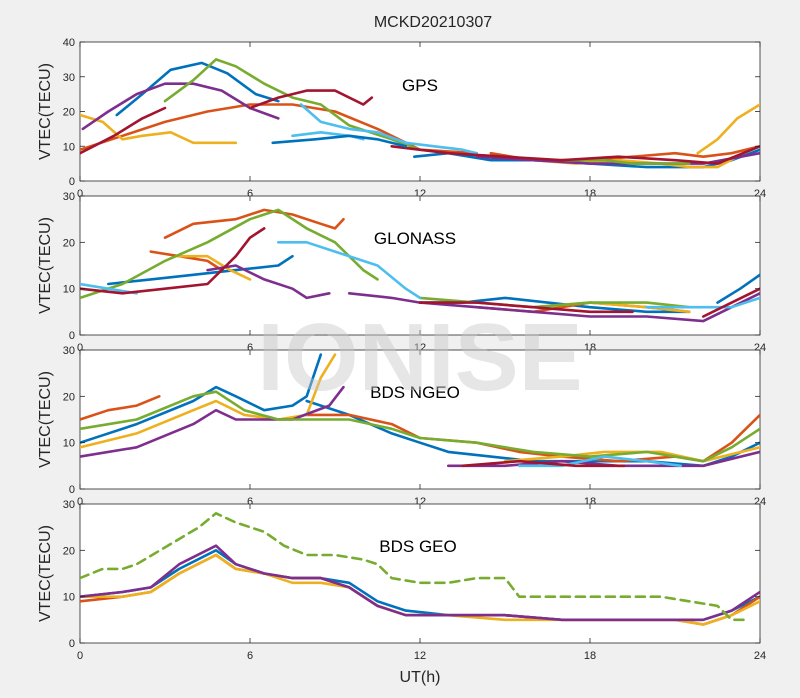 The height and width of the screenshot is (698, 800). What do you see at coordinates (420, 85) in the screenshot?
I see `panel-label: GPS` at bounding box center [420, 85].